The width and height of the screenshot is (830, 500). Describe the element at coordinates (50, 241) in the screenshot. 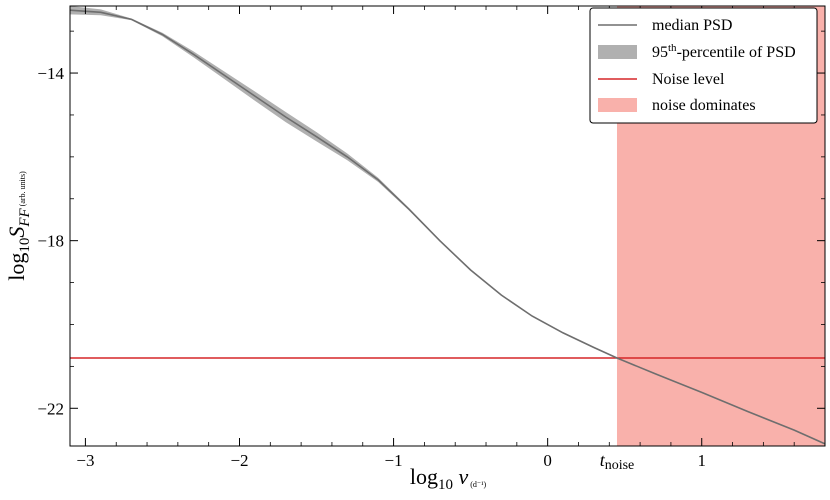

I see `y-tick-label: −18` at that location.